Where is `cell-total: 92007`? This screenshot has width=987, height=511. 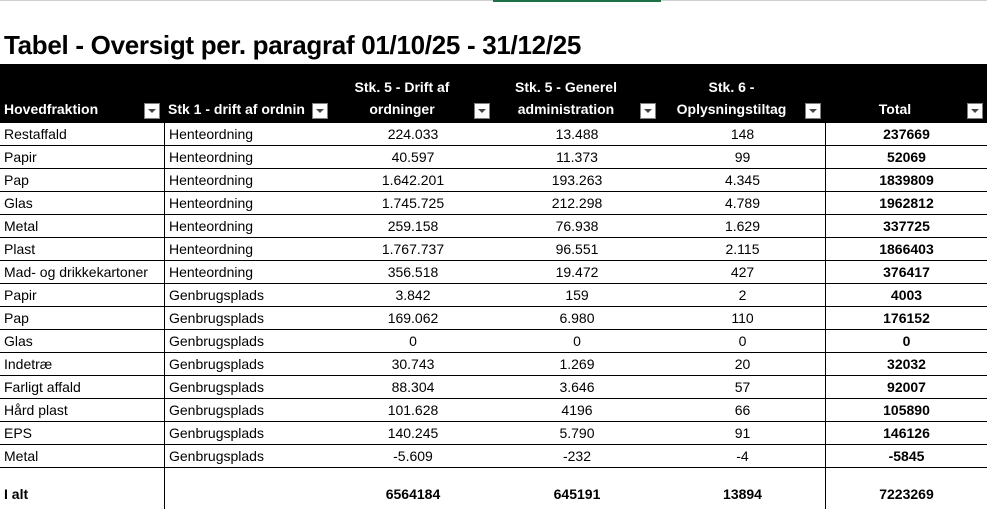
cell-total: 92007 is located at coordinates (906, 387).